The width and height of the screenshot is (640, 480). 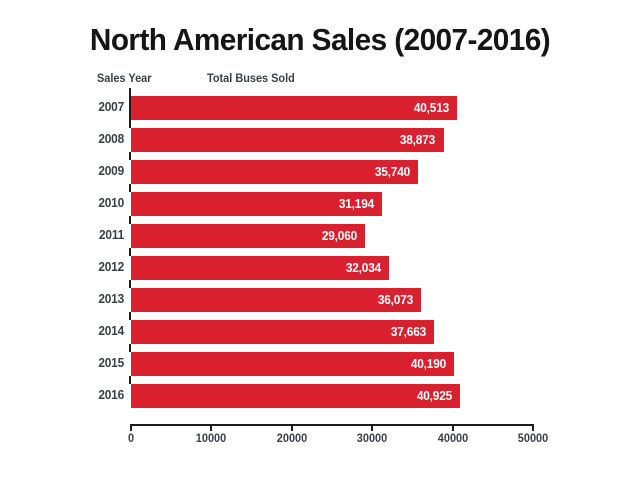 I want to click on bar: 40,513, so click(x=294, y=108).